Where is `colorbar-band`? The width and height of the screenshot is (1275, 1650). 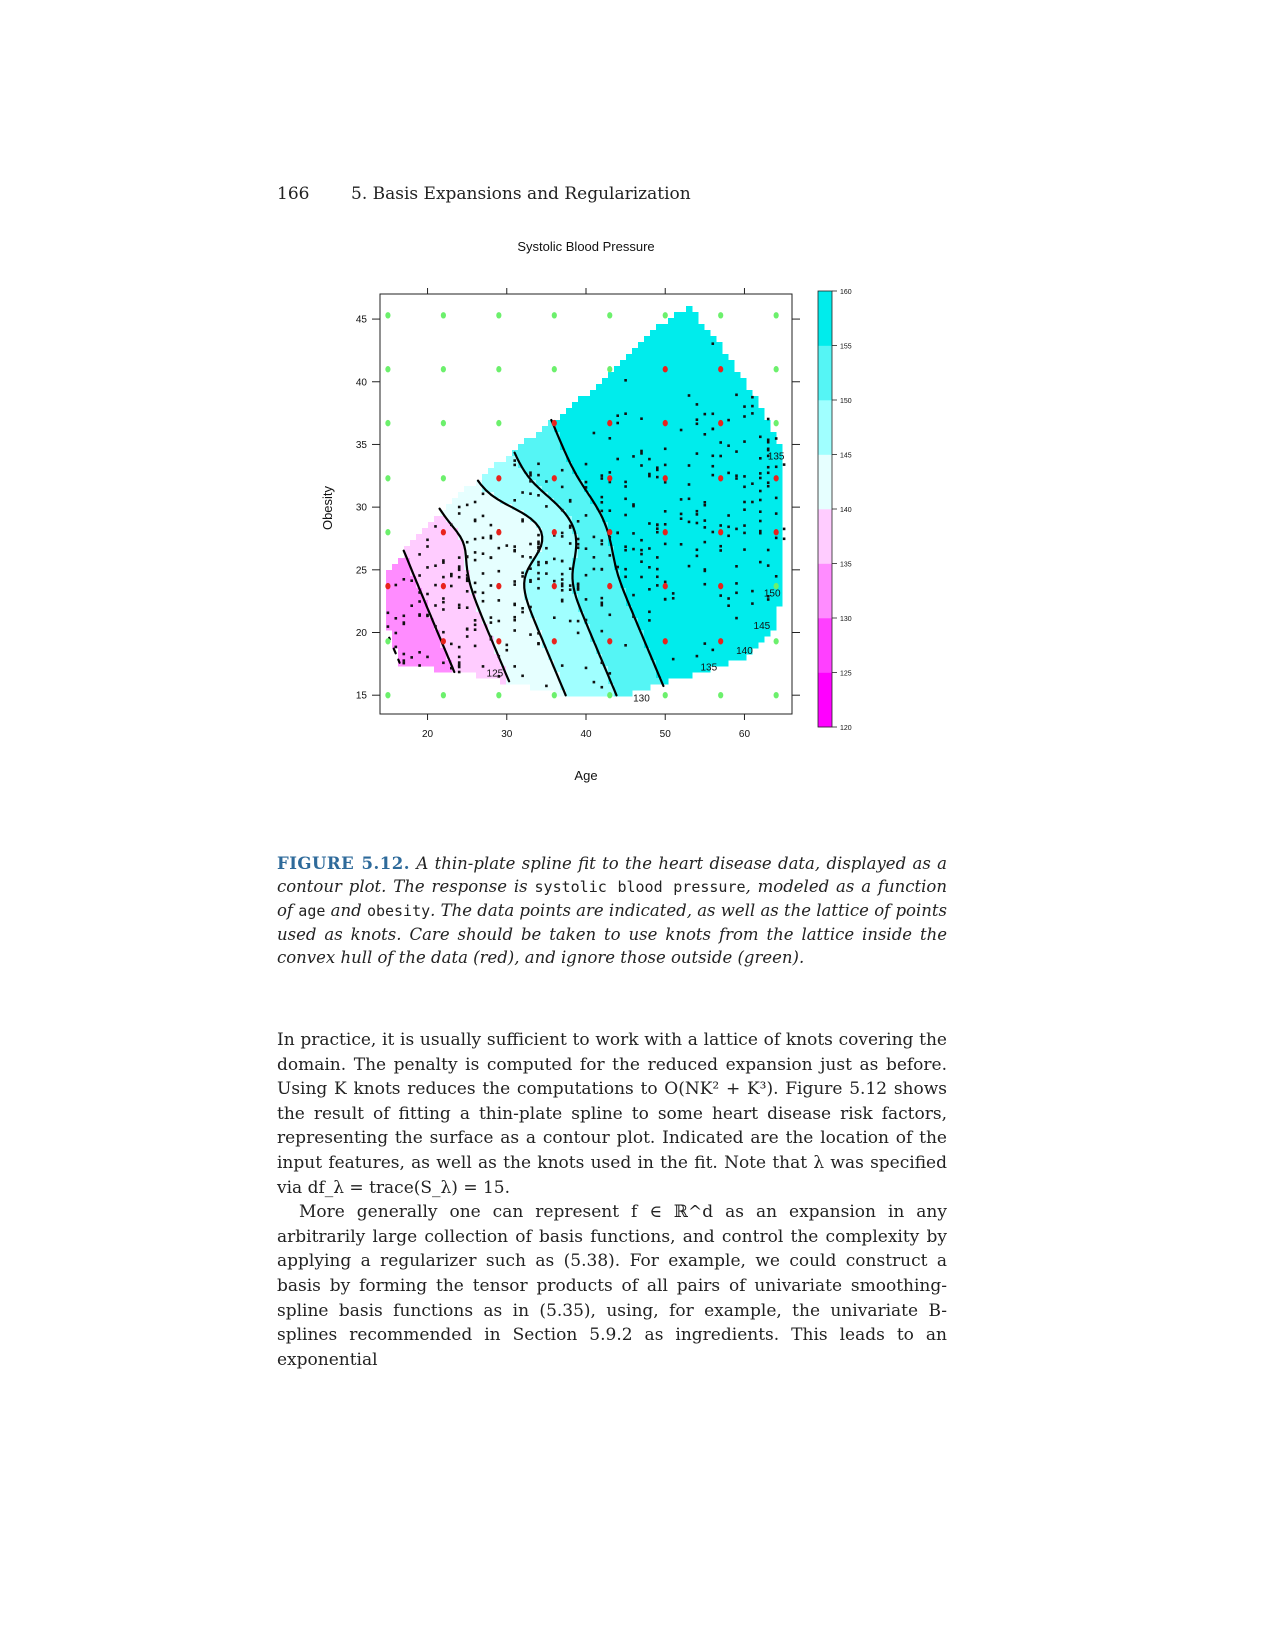
colorbar-band is located at coordinates (825, 591).